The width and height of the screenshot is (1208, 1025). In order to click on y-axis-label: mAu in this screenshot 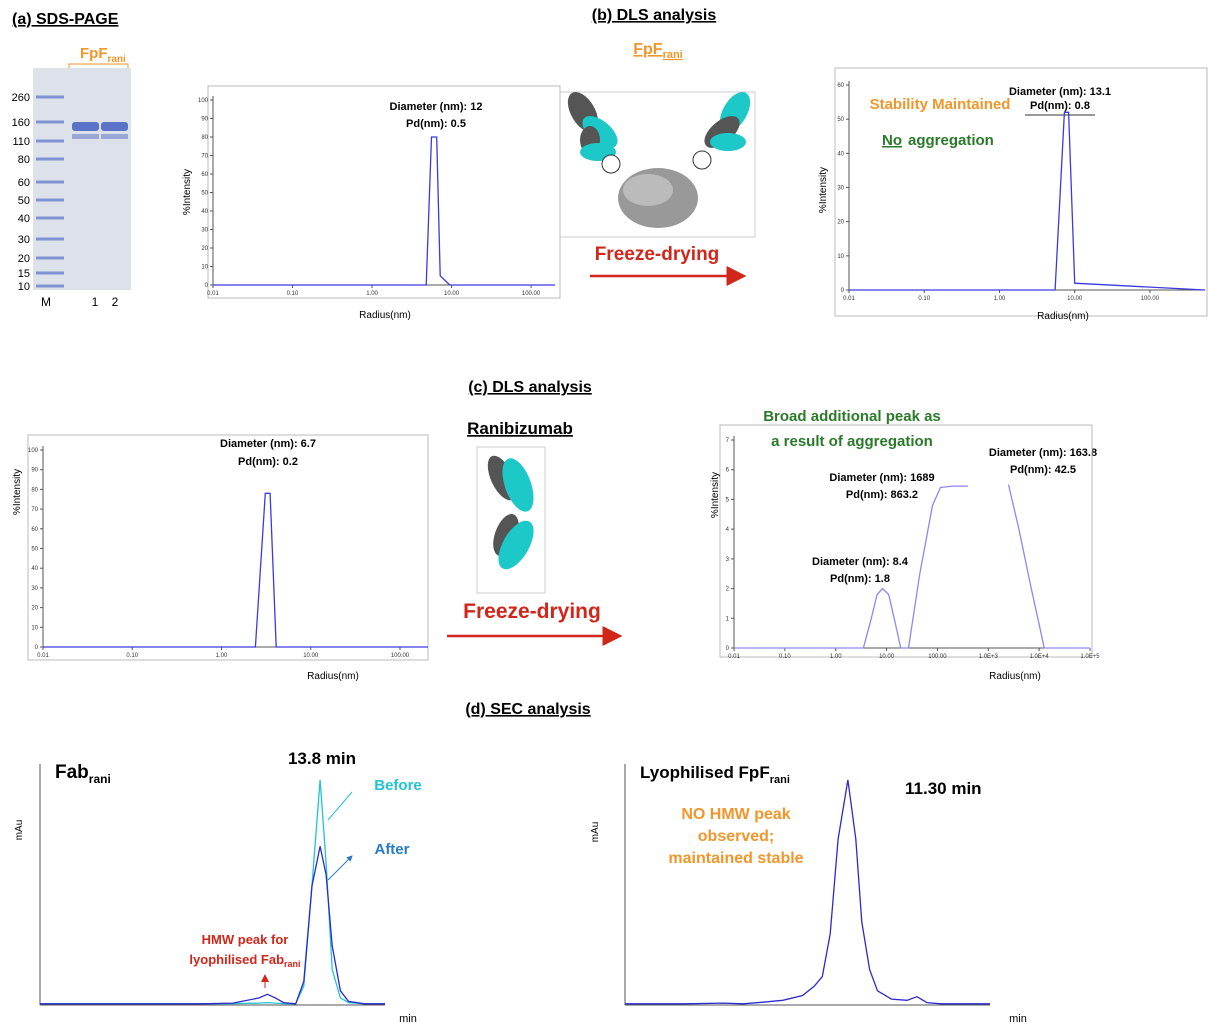, I will do `click(595, 832)`.